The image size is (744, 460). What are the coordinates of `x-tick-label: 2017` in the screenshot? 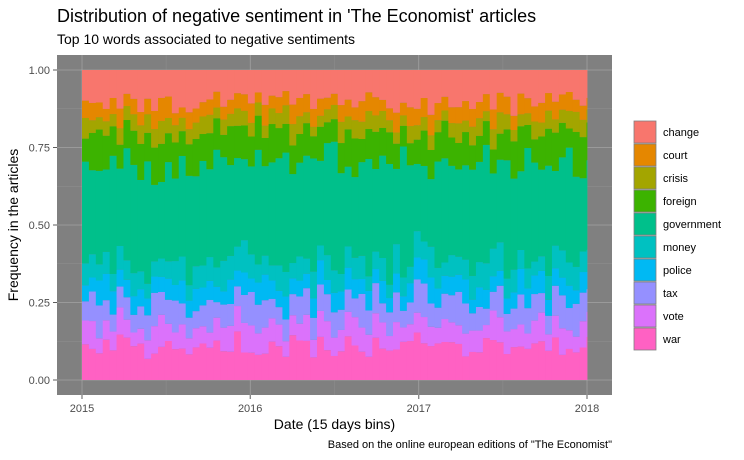 It's located at (419, 409).